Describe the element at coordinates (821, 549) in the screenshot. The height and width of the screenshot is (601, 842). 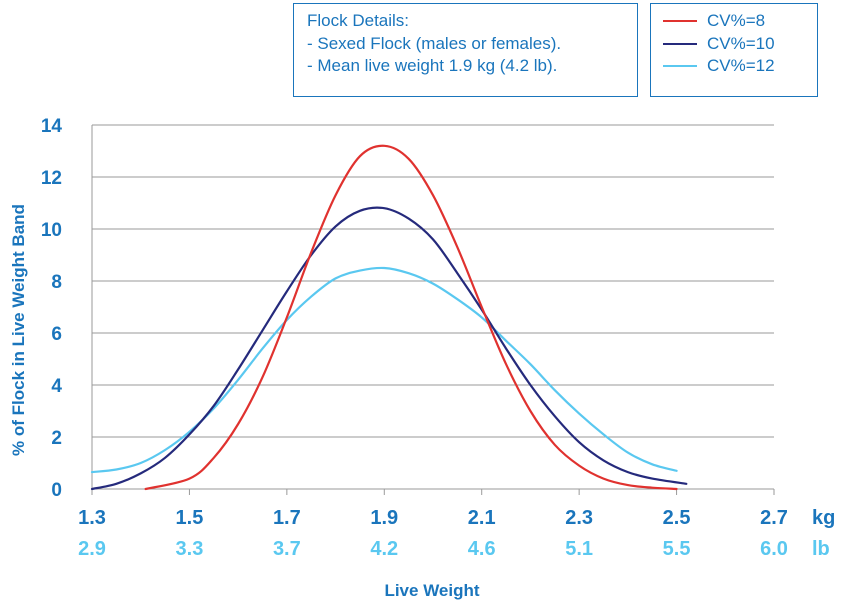
I see `x-unit-lb: lb` at that location.